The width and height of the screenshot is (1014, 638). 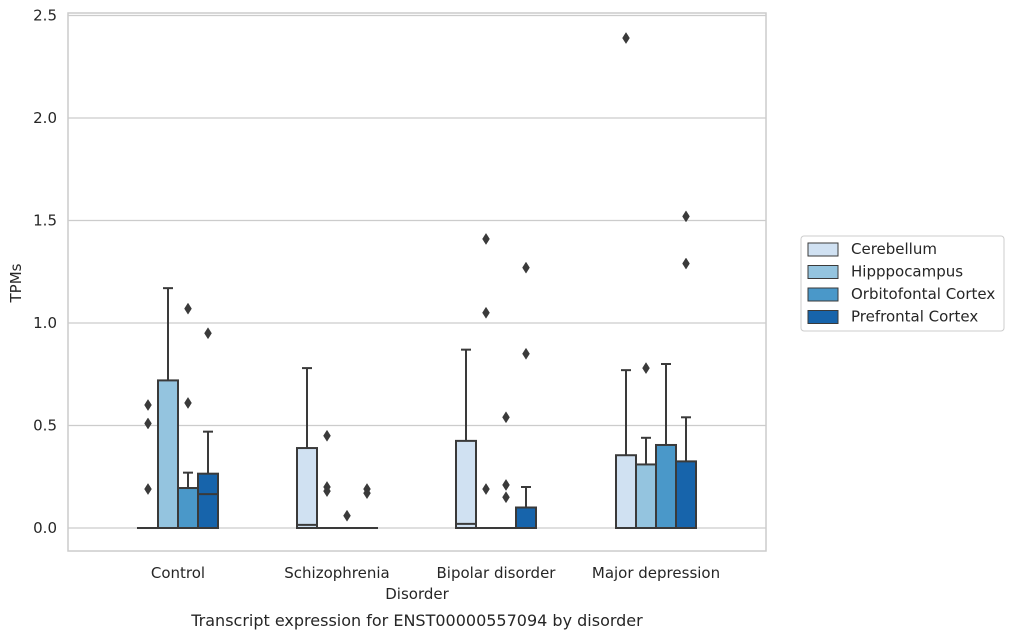 What do you see at coordinates (45, 528) in the screenshot?
I see `y-tick-label: 0.0` at bounding box center [45, 528].